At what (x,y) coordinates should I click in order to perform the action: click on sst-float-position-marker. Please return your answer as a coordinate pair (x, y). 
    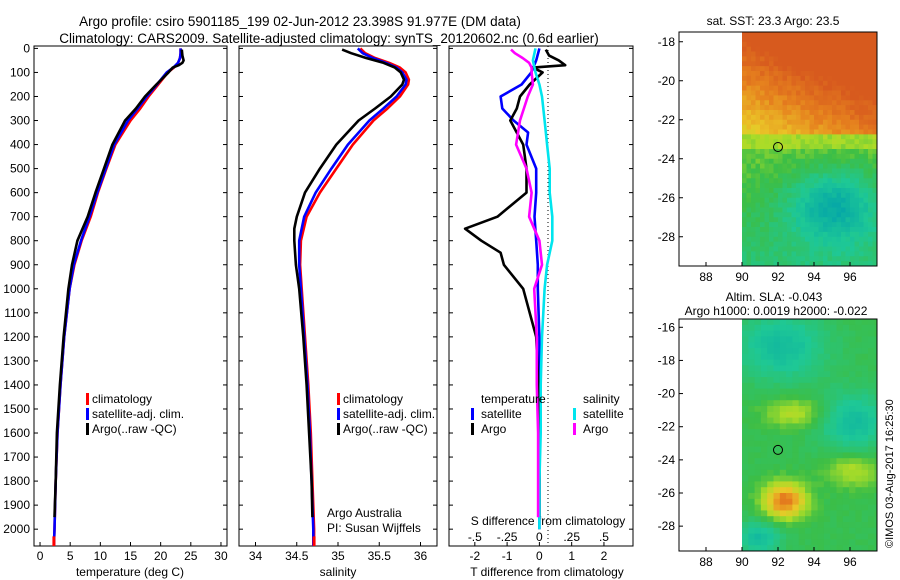
    Looking at the image, I should click on (778, 147).